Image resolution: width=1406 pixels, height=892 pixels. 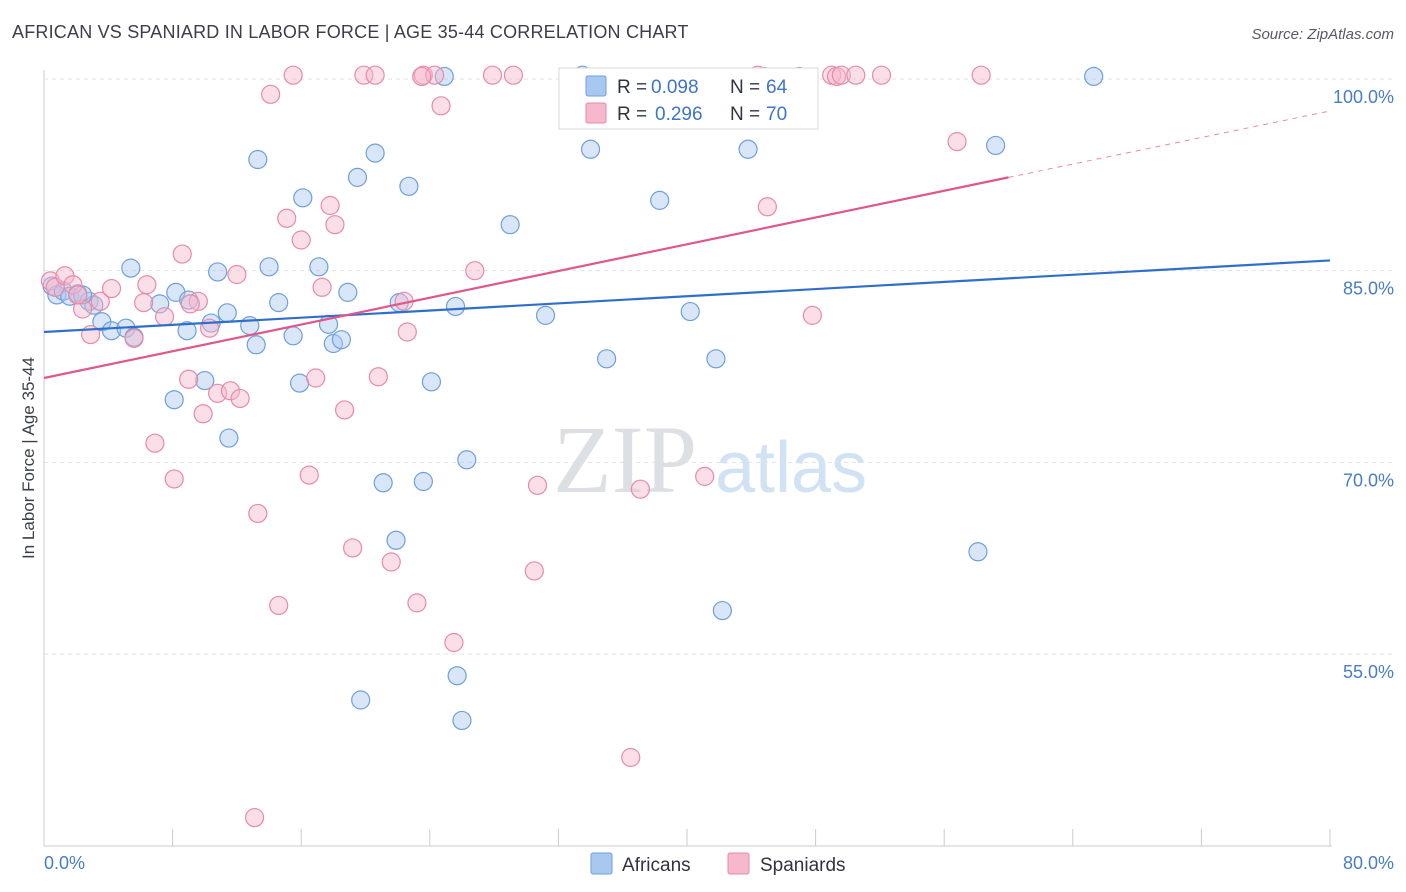 What do you see at coordinates (596, 86) in the screenshot?
I see `legend-swatch-africans` at bounding box center [596, 86].